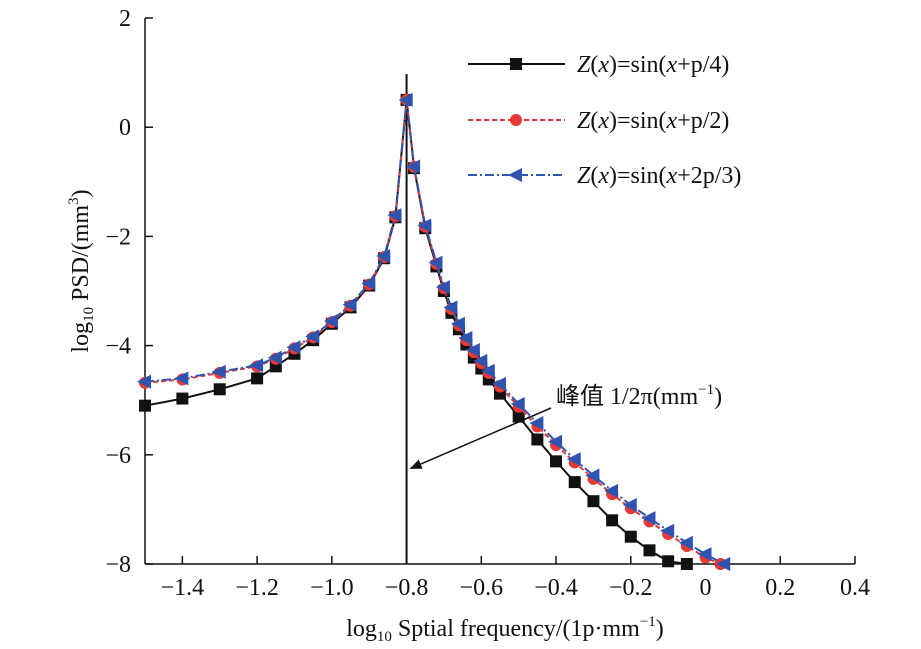 This screenshot has width=921, height=649. I want to click on x-tick-label: −0.8, so click(407, 588).